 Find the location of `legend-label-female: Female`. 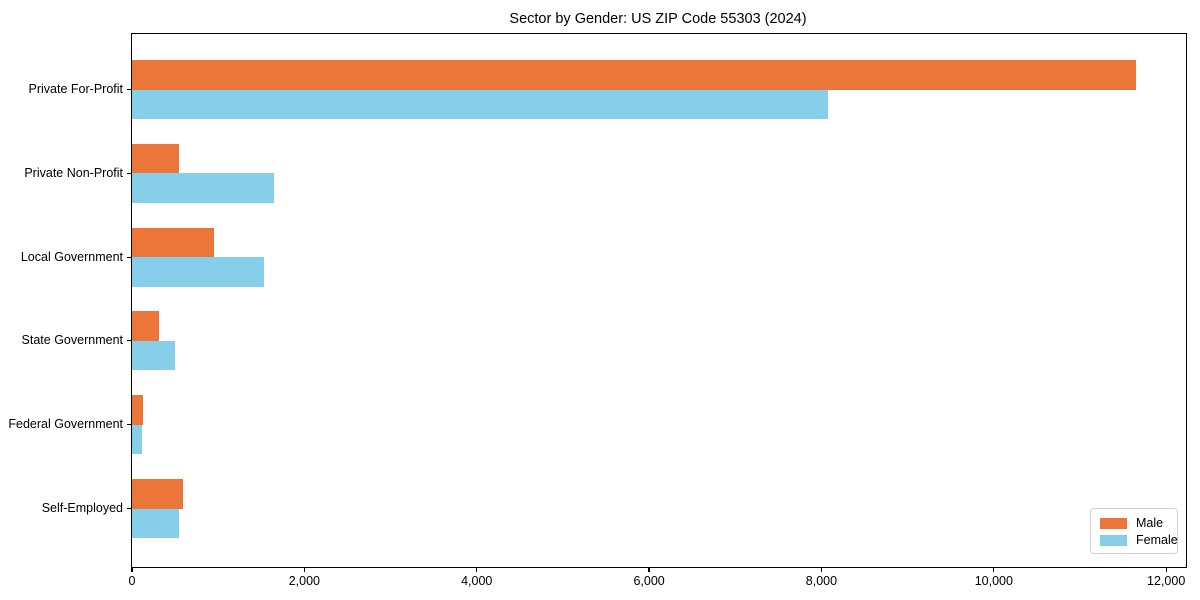

legend-label-female: Female is located at coordinates (1157, 539).